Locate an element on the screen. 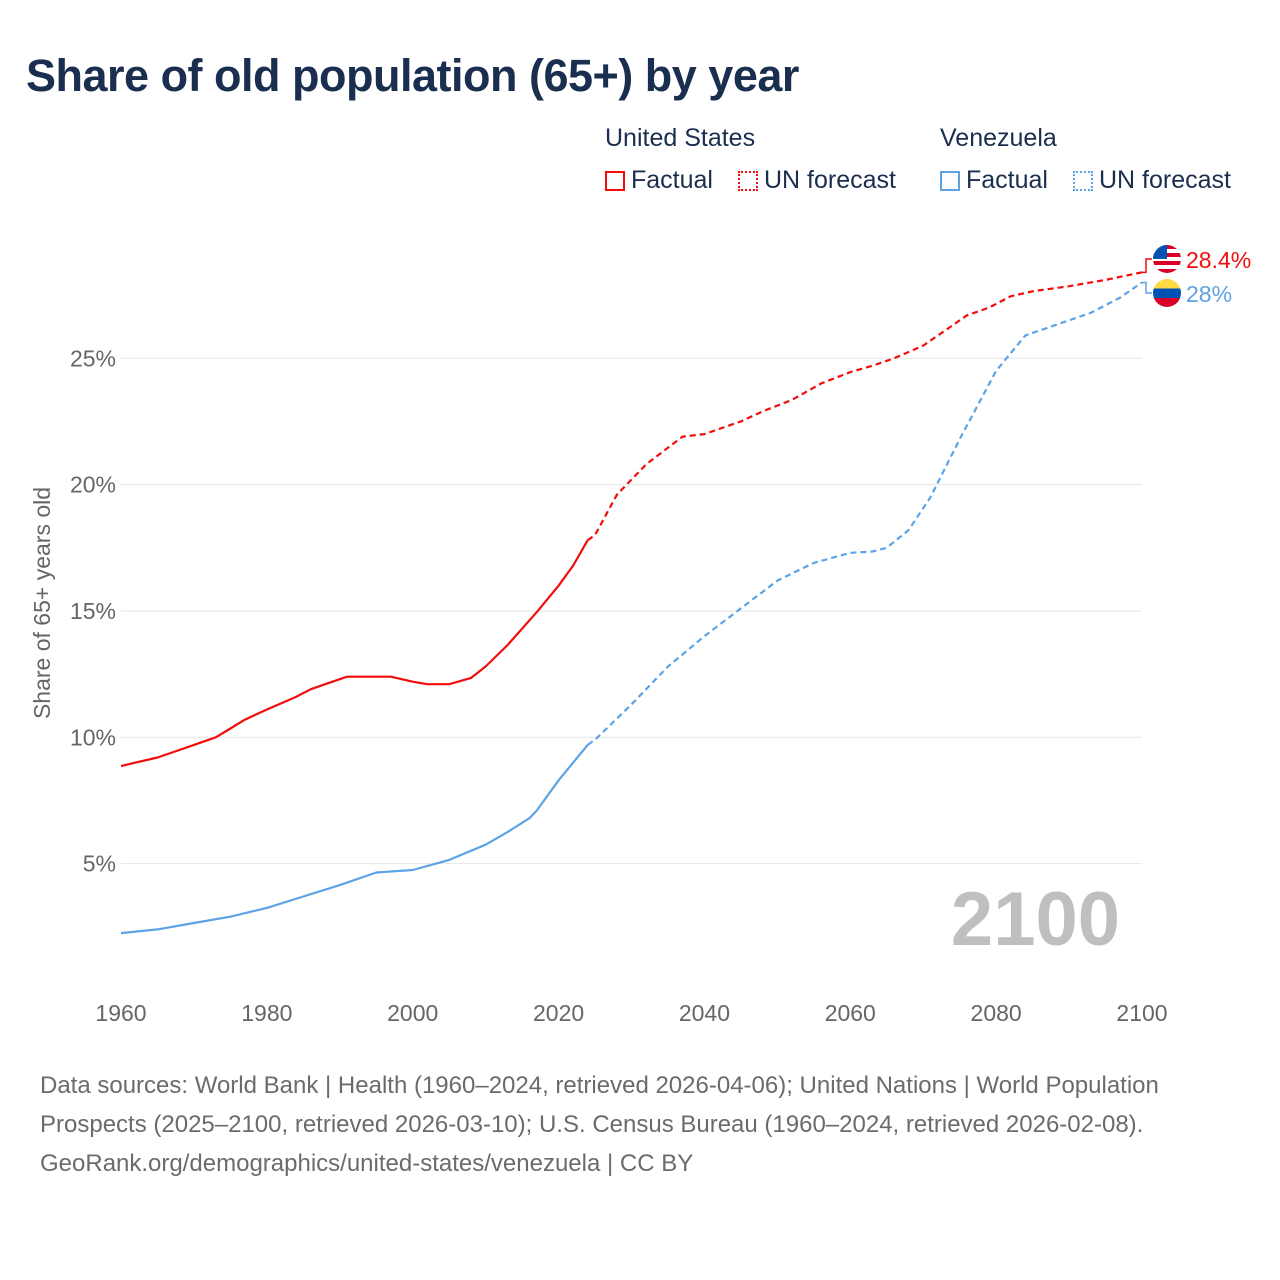 The width and height of the screenshot is (1280, 1280). legend-us-forecast: UN forecast is located at coordinates (817, 180).